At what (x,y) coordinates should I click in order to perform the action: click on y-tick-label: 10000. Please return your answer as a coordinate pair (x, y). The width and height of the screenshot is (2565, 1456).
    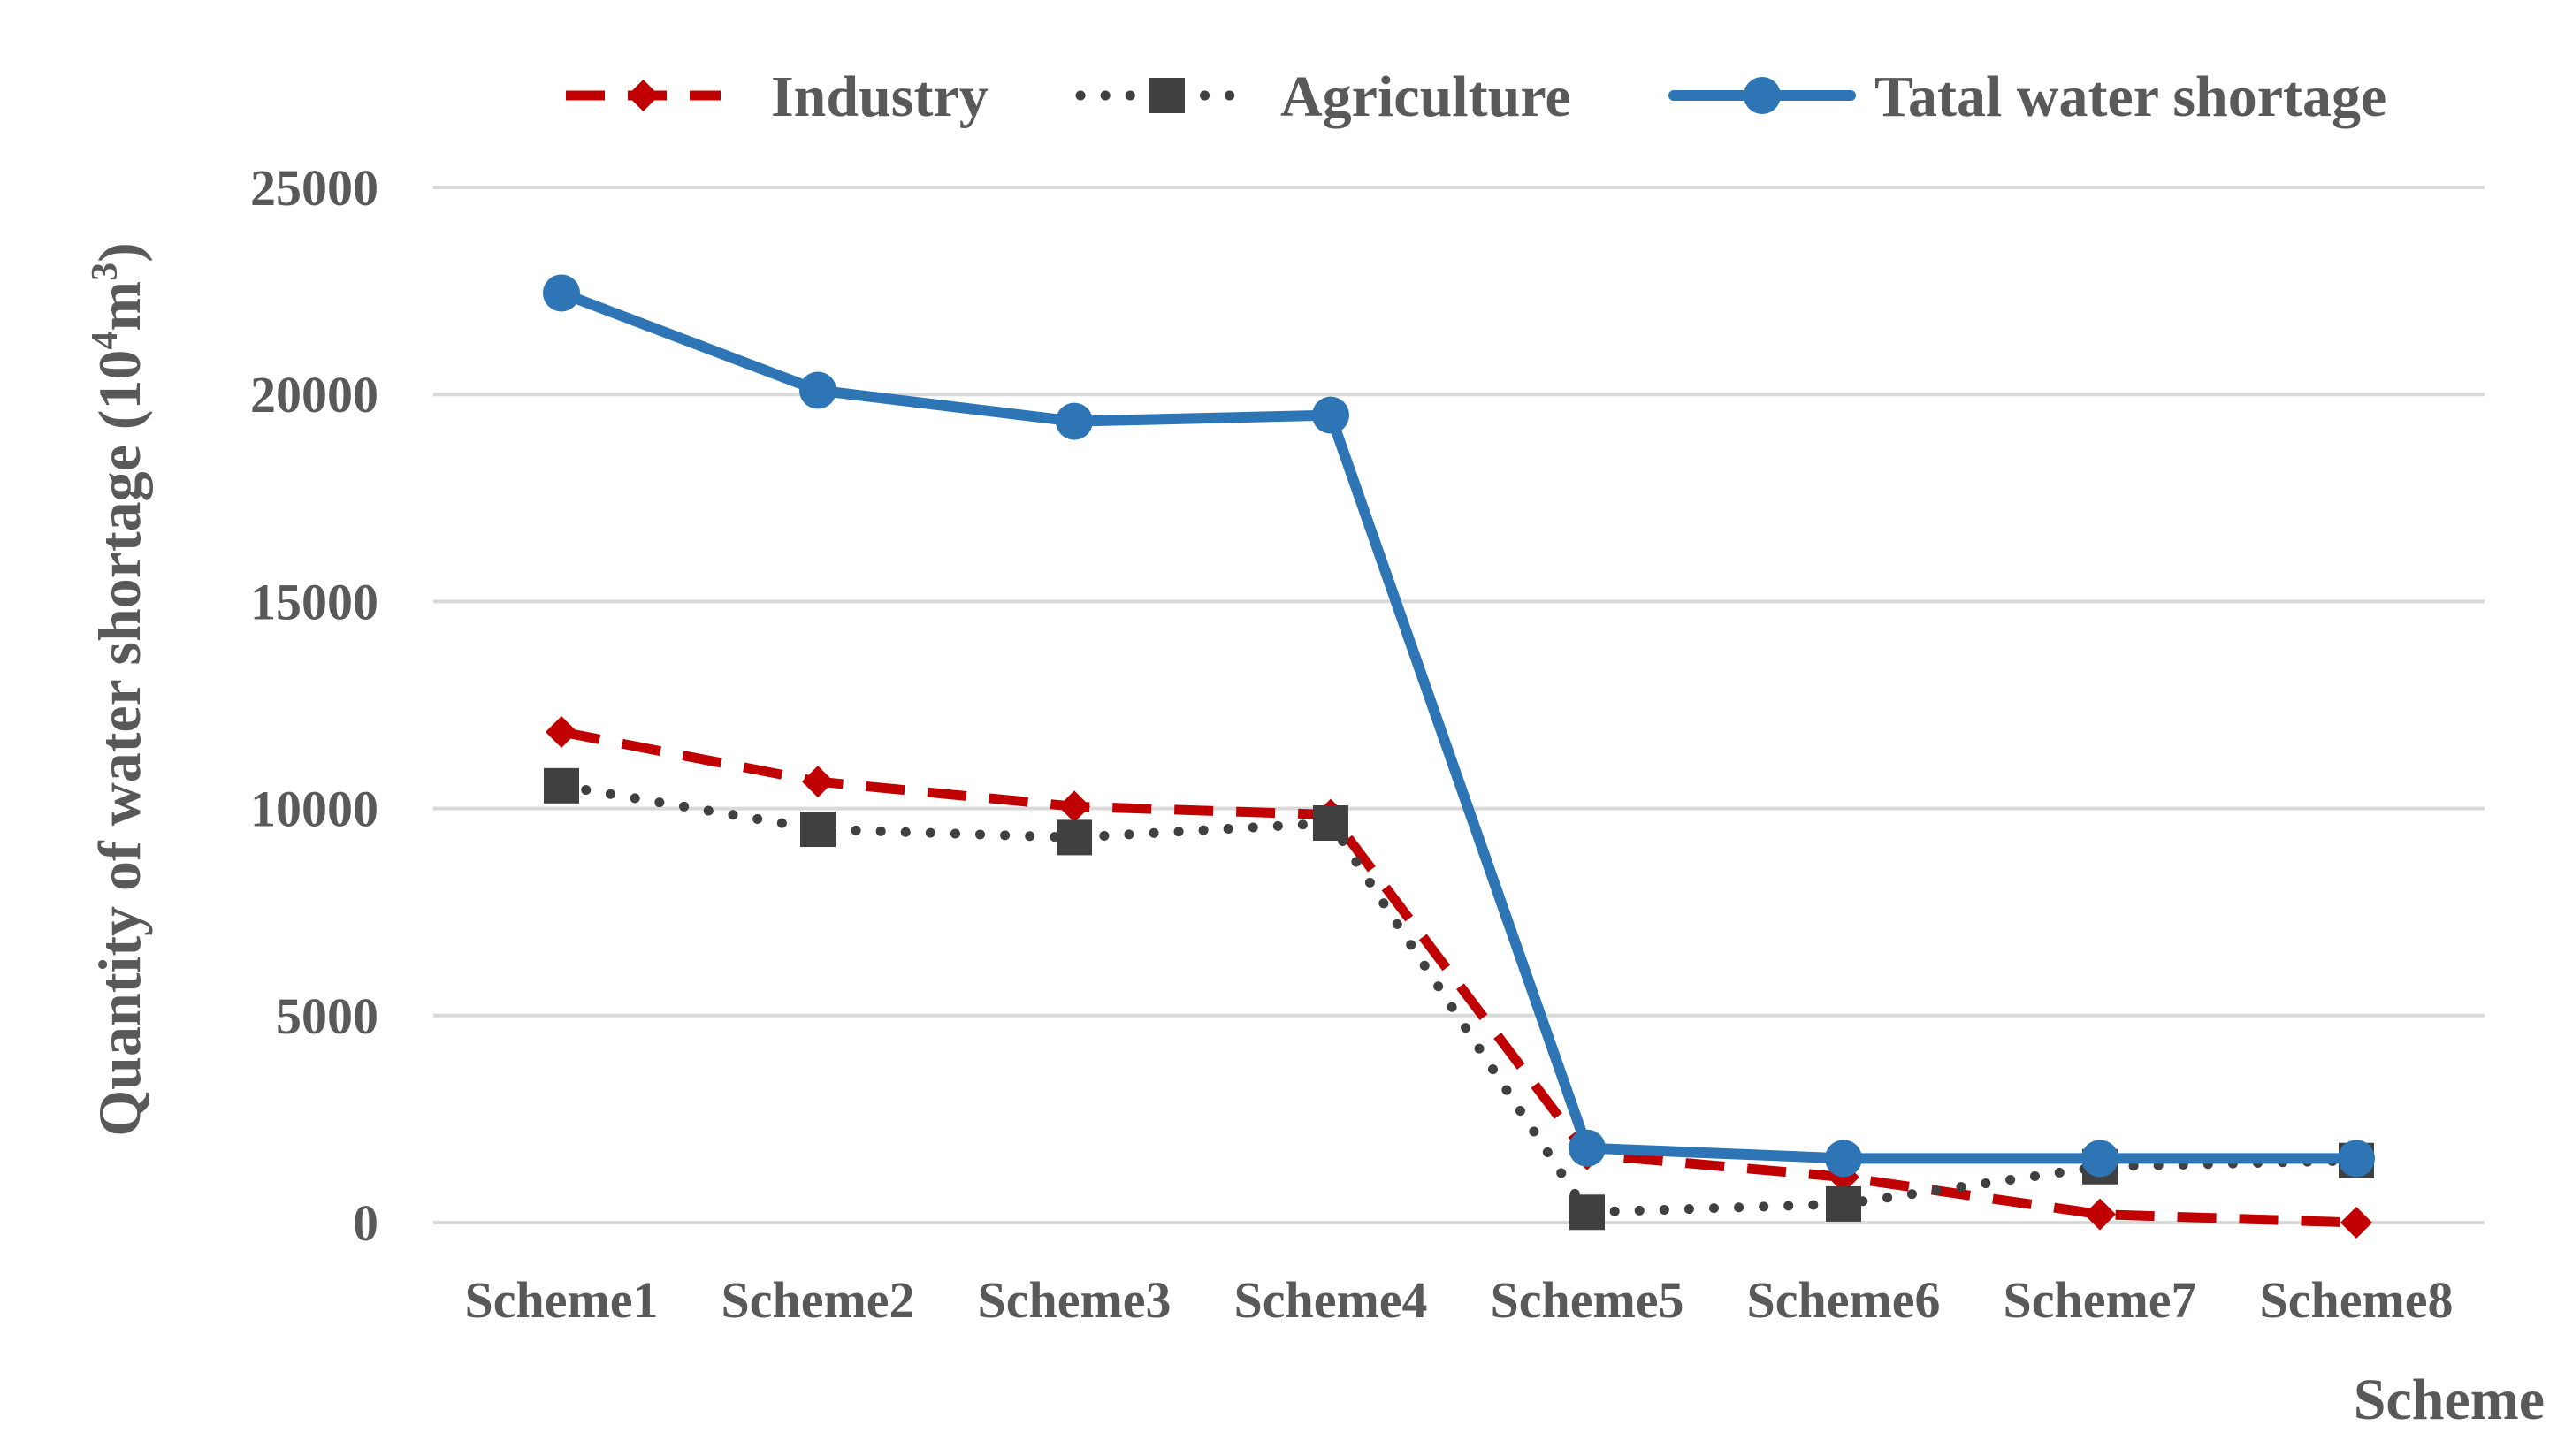
    Looking at the image, I should click on (314, 809).